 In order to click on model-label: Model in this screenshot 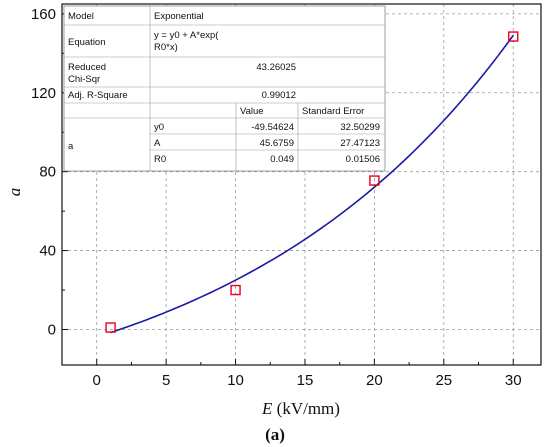, I will do `click(81, 16)`.